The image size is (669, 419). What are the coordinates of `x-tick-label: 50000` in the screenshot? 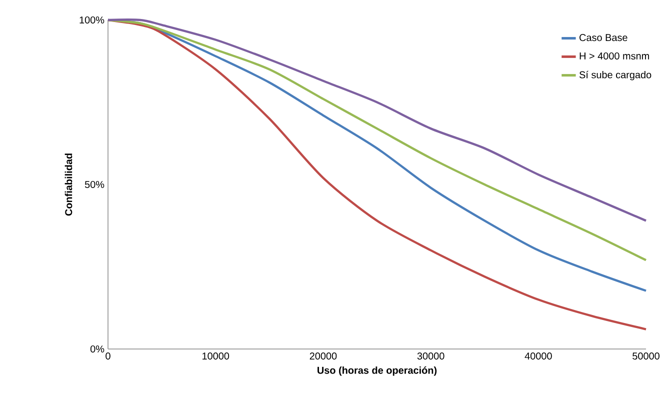 It's located at (646, 356).